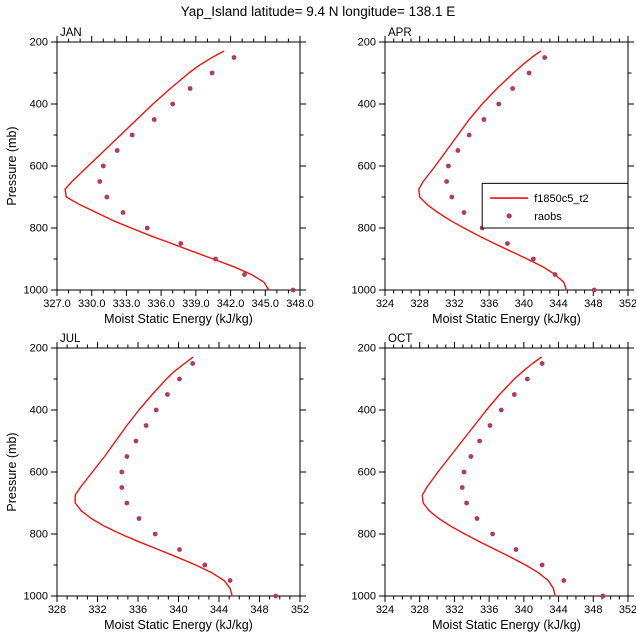 The width and height of the screenshot is (636, 640). What do you see at coordinates (231, 304) in the screenshot?
I see `x-tick-label: 342.0` at bounding box center [231, 304].